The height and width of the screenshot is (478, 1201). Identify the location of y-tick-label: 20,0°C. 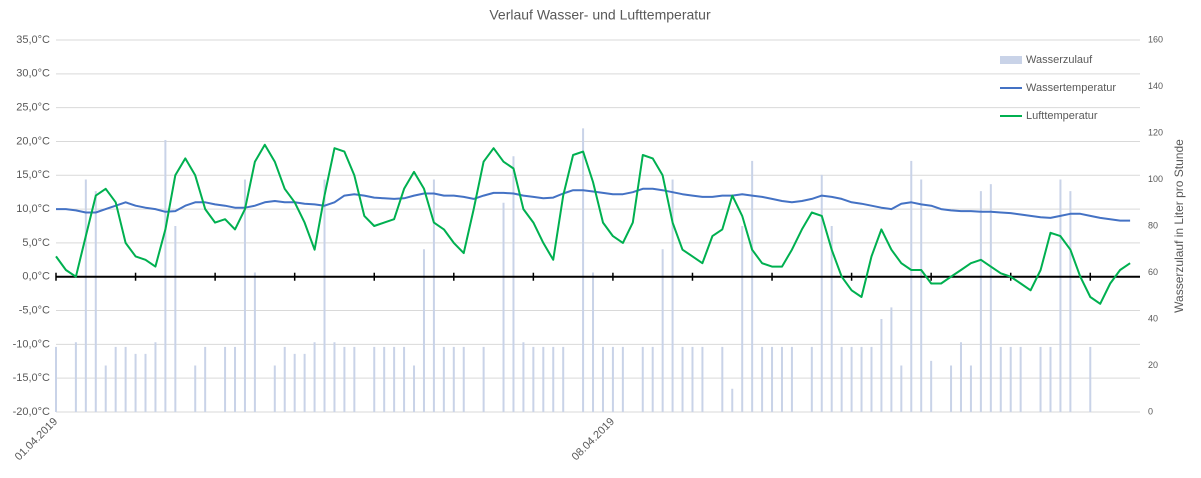
(33, 141).